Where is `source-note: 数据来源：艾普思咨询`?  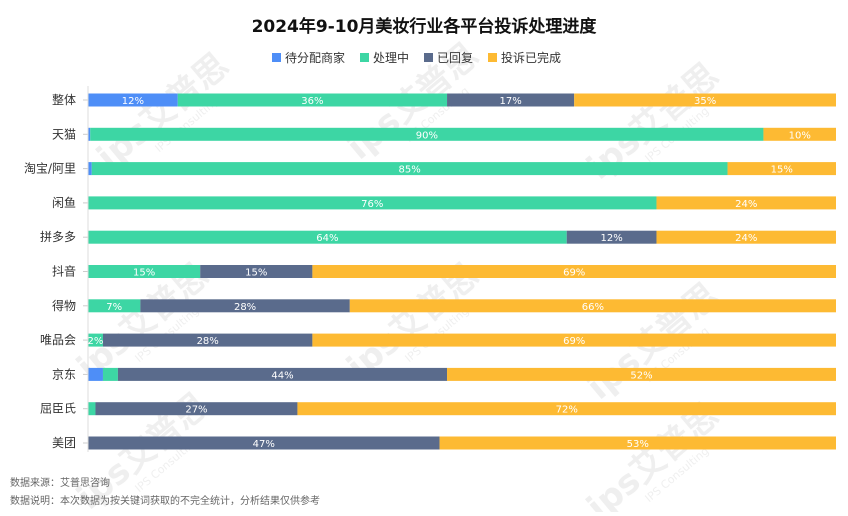
source-note: 数据来源：艾普思咨询 is located at coordinates (60, 483).